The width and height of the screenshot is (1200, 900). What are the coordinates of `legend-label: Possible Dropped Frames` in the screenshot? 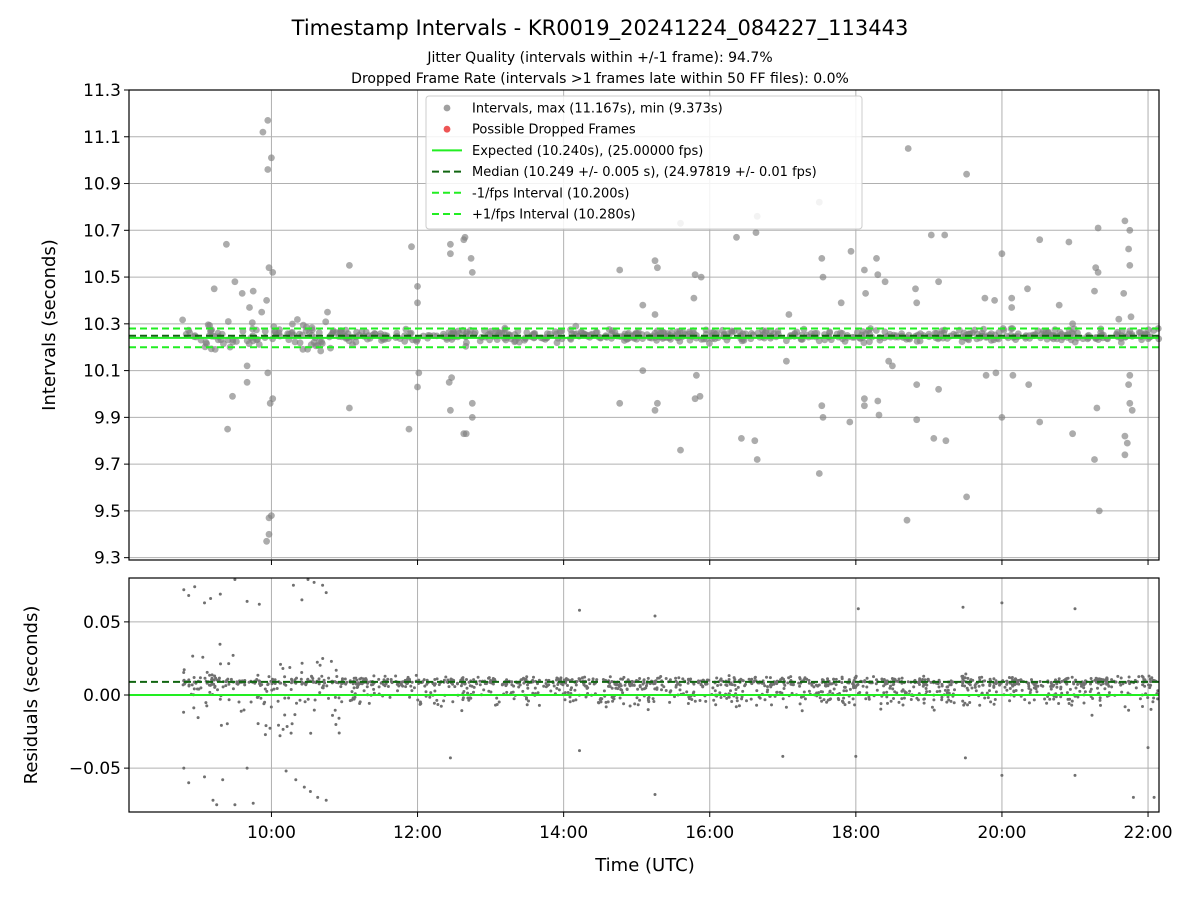 It's located at (554, 130).